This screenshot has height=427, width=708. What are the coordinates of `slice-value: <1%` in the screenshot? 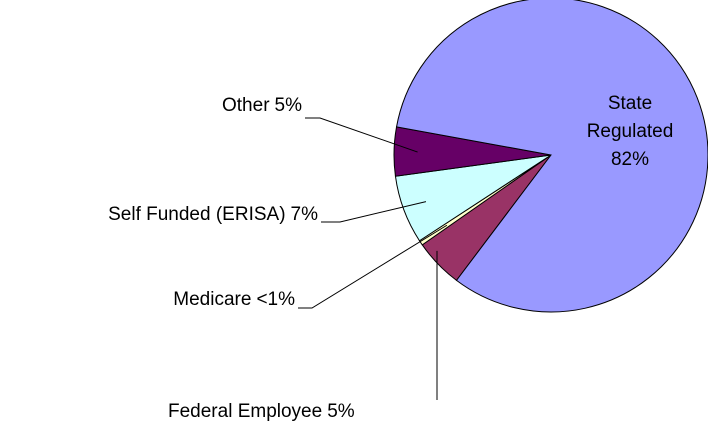 It's located at (275, 299).